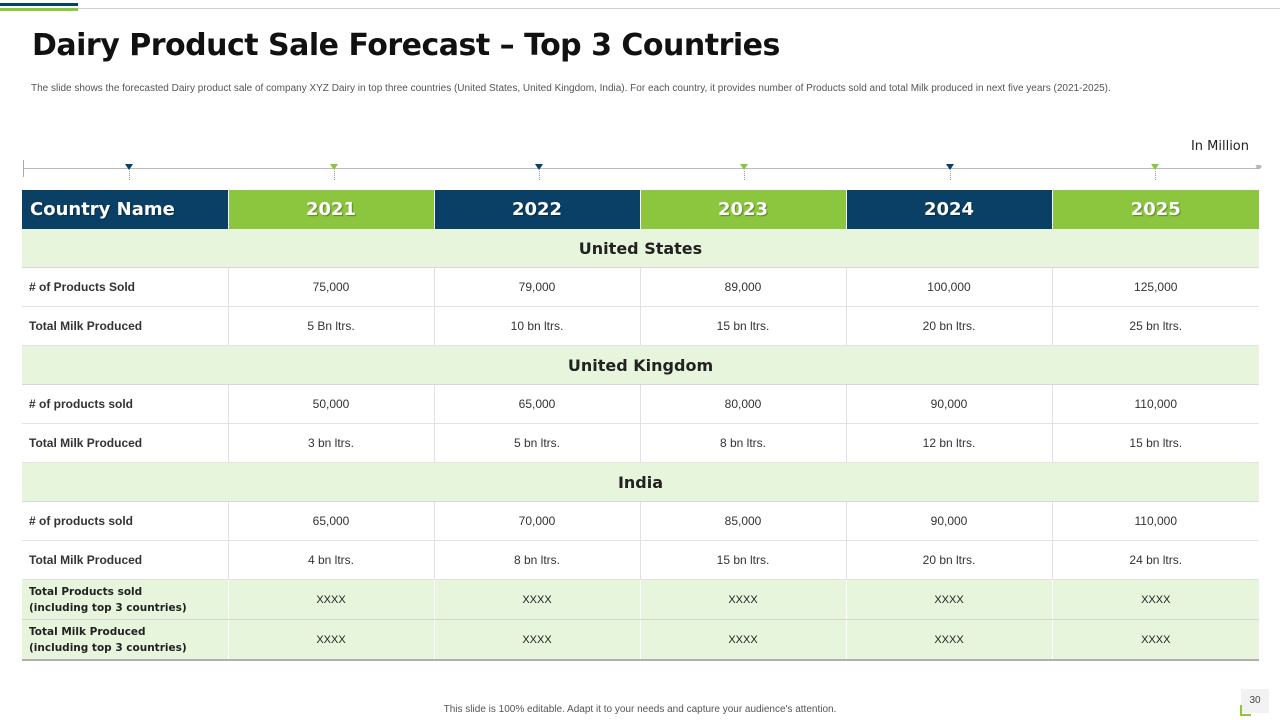 The width and height of the screenshot is (1280, 720). I want to click on corner-accent, so click(1245, 710).